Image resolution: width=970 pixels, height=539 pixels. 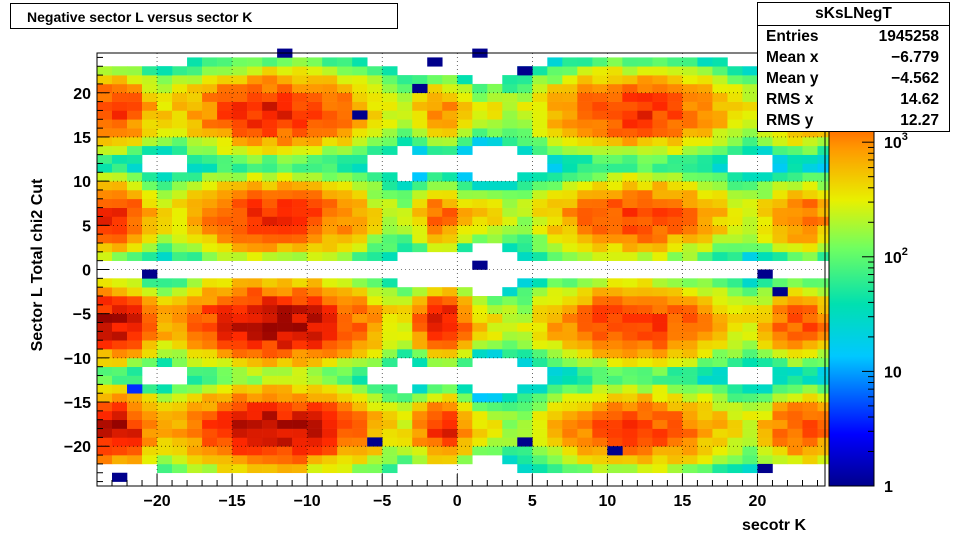 I want to click on stats-row-entries: Entries 1945258, so click(x=852, y=36).